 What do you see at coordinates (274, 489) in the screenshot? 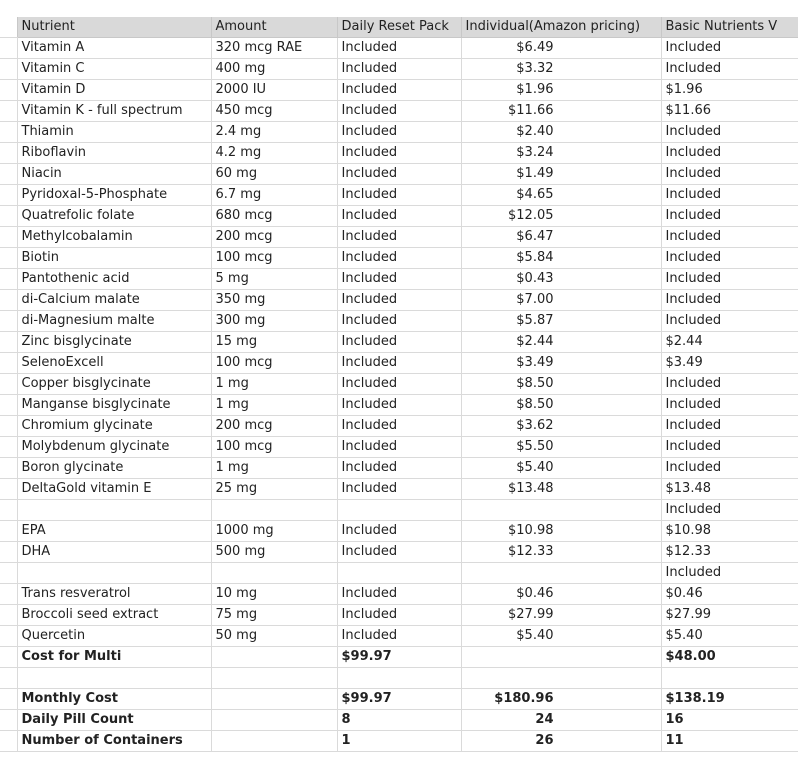
I see `cell-amount: 25 mg` at bounding box center [274, 489].